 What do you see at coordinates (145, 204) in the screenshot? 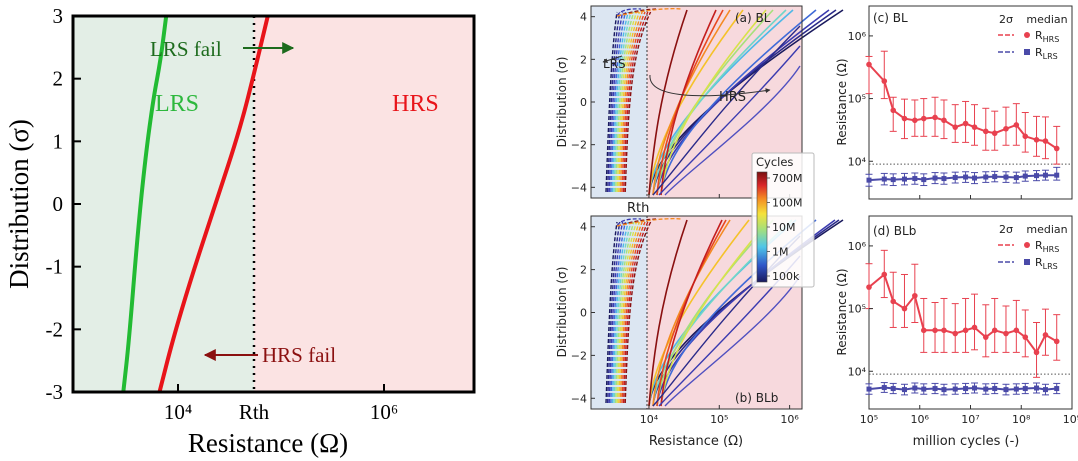
I see `left-series-lrs` at bounding box center [145, 204].